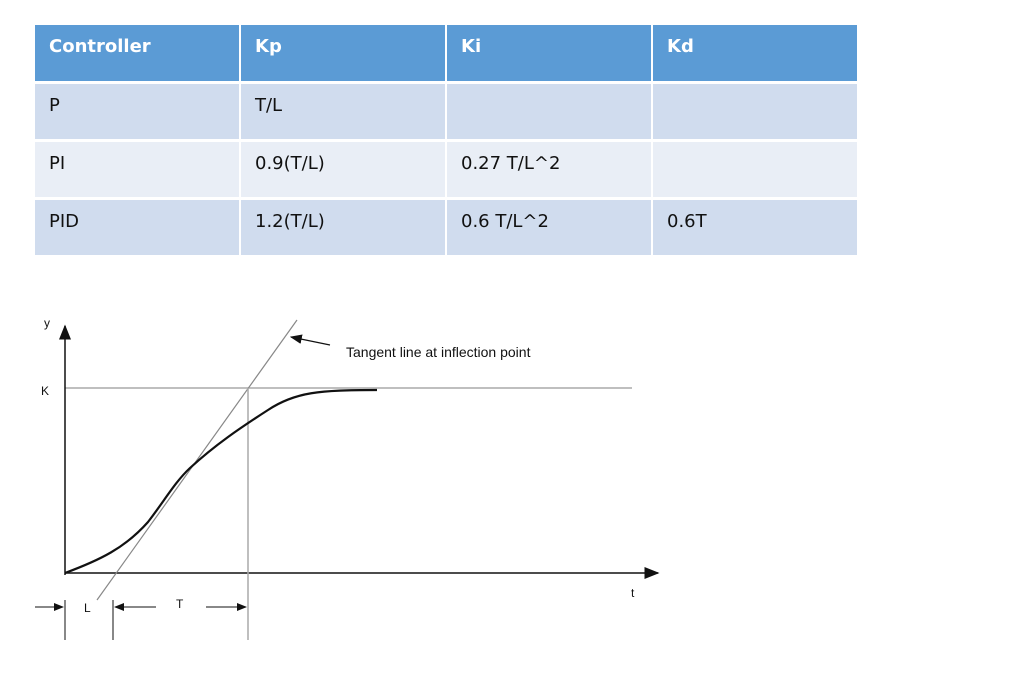  What do you see at coordinates (446, 168) in the screenshot?
I see `table-row: PI 0.9(T/L) 0.27 T/L^2` at bounding box center [446, 168].